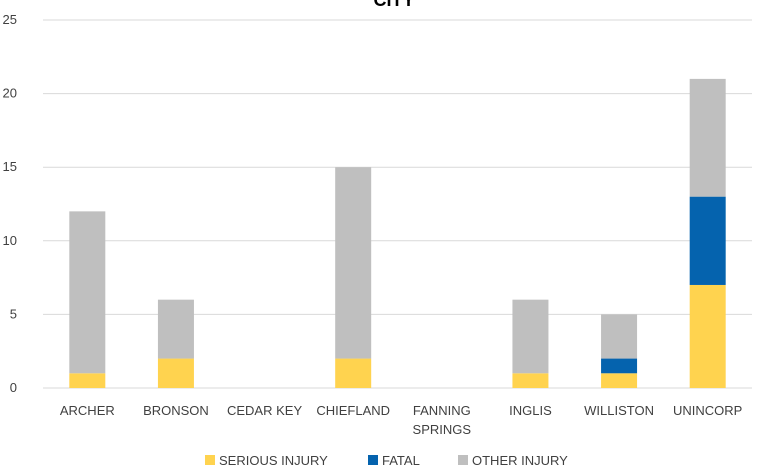  Describe the element at coordinates (264, 410) in the screenshot. I see `x-tick-label: CEDAR KEY` at that location.